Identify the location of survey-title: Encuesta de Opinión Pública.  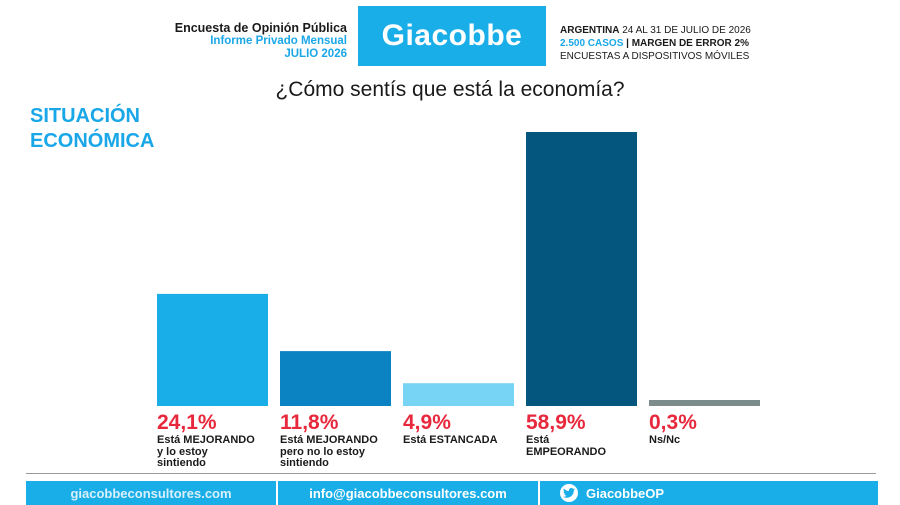
(260, 28).